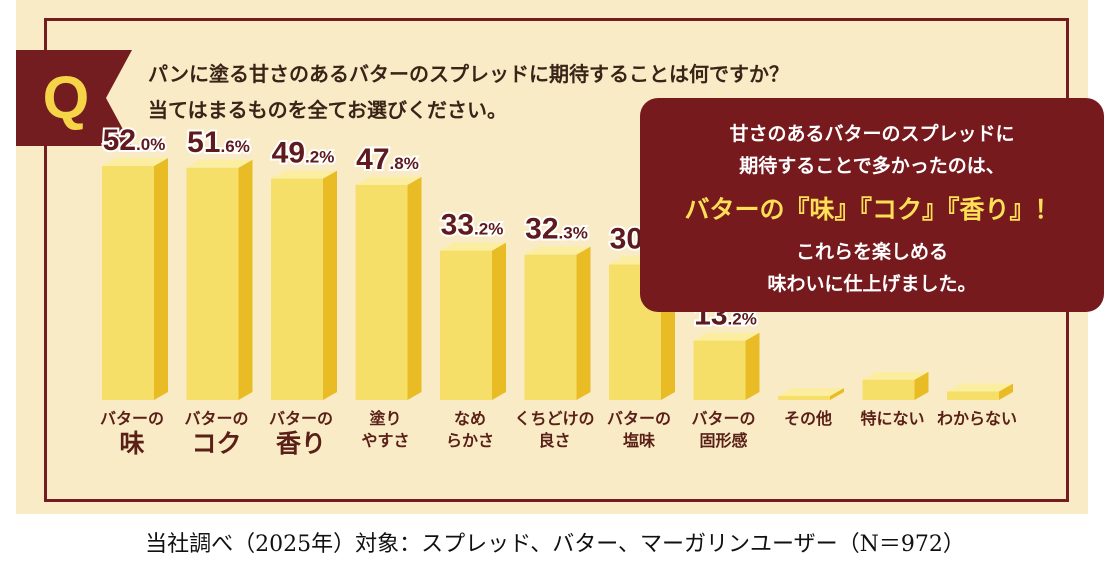 The width and height of the screenshot is (1110, 581). What do you see at coordinates (327, 110) in the screenshot?
I see `question-line-2: 当てはまるものを全てお選びください。` at bounding box center [327, 110].